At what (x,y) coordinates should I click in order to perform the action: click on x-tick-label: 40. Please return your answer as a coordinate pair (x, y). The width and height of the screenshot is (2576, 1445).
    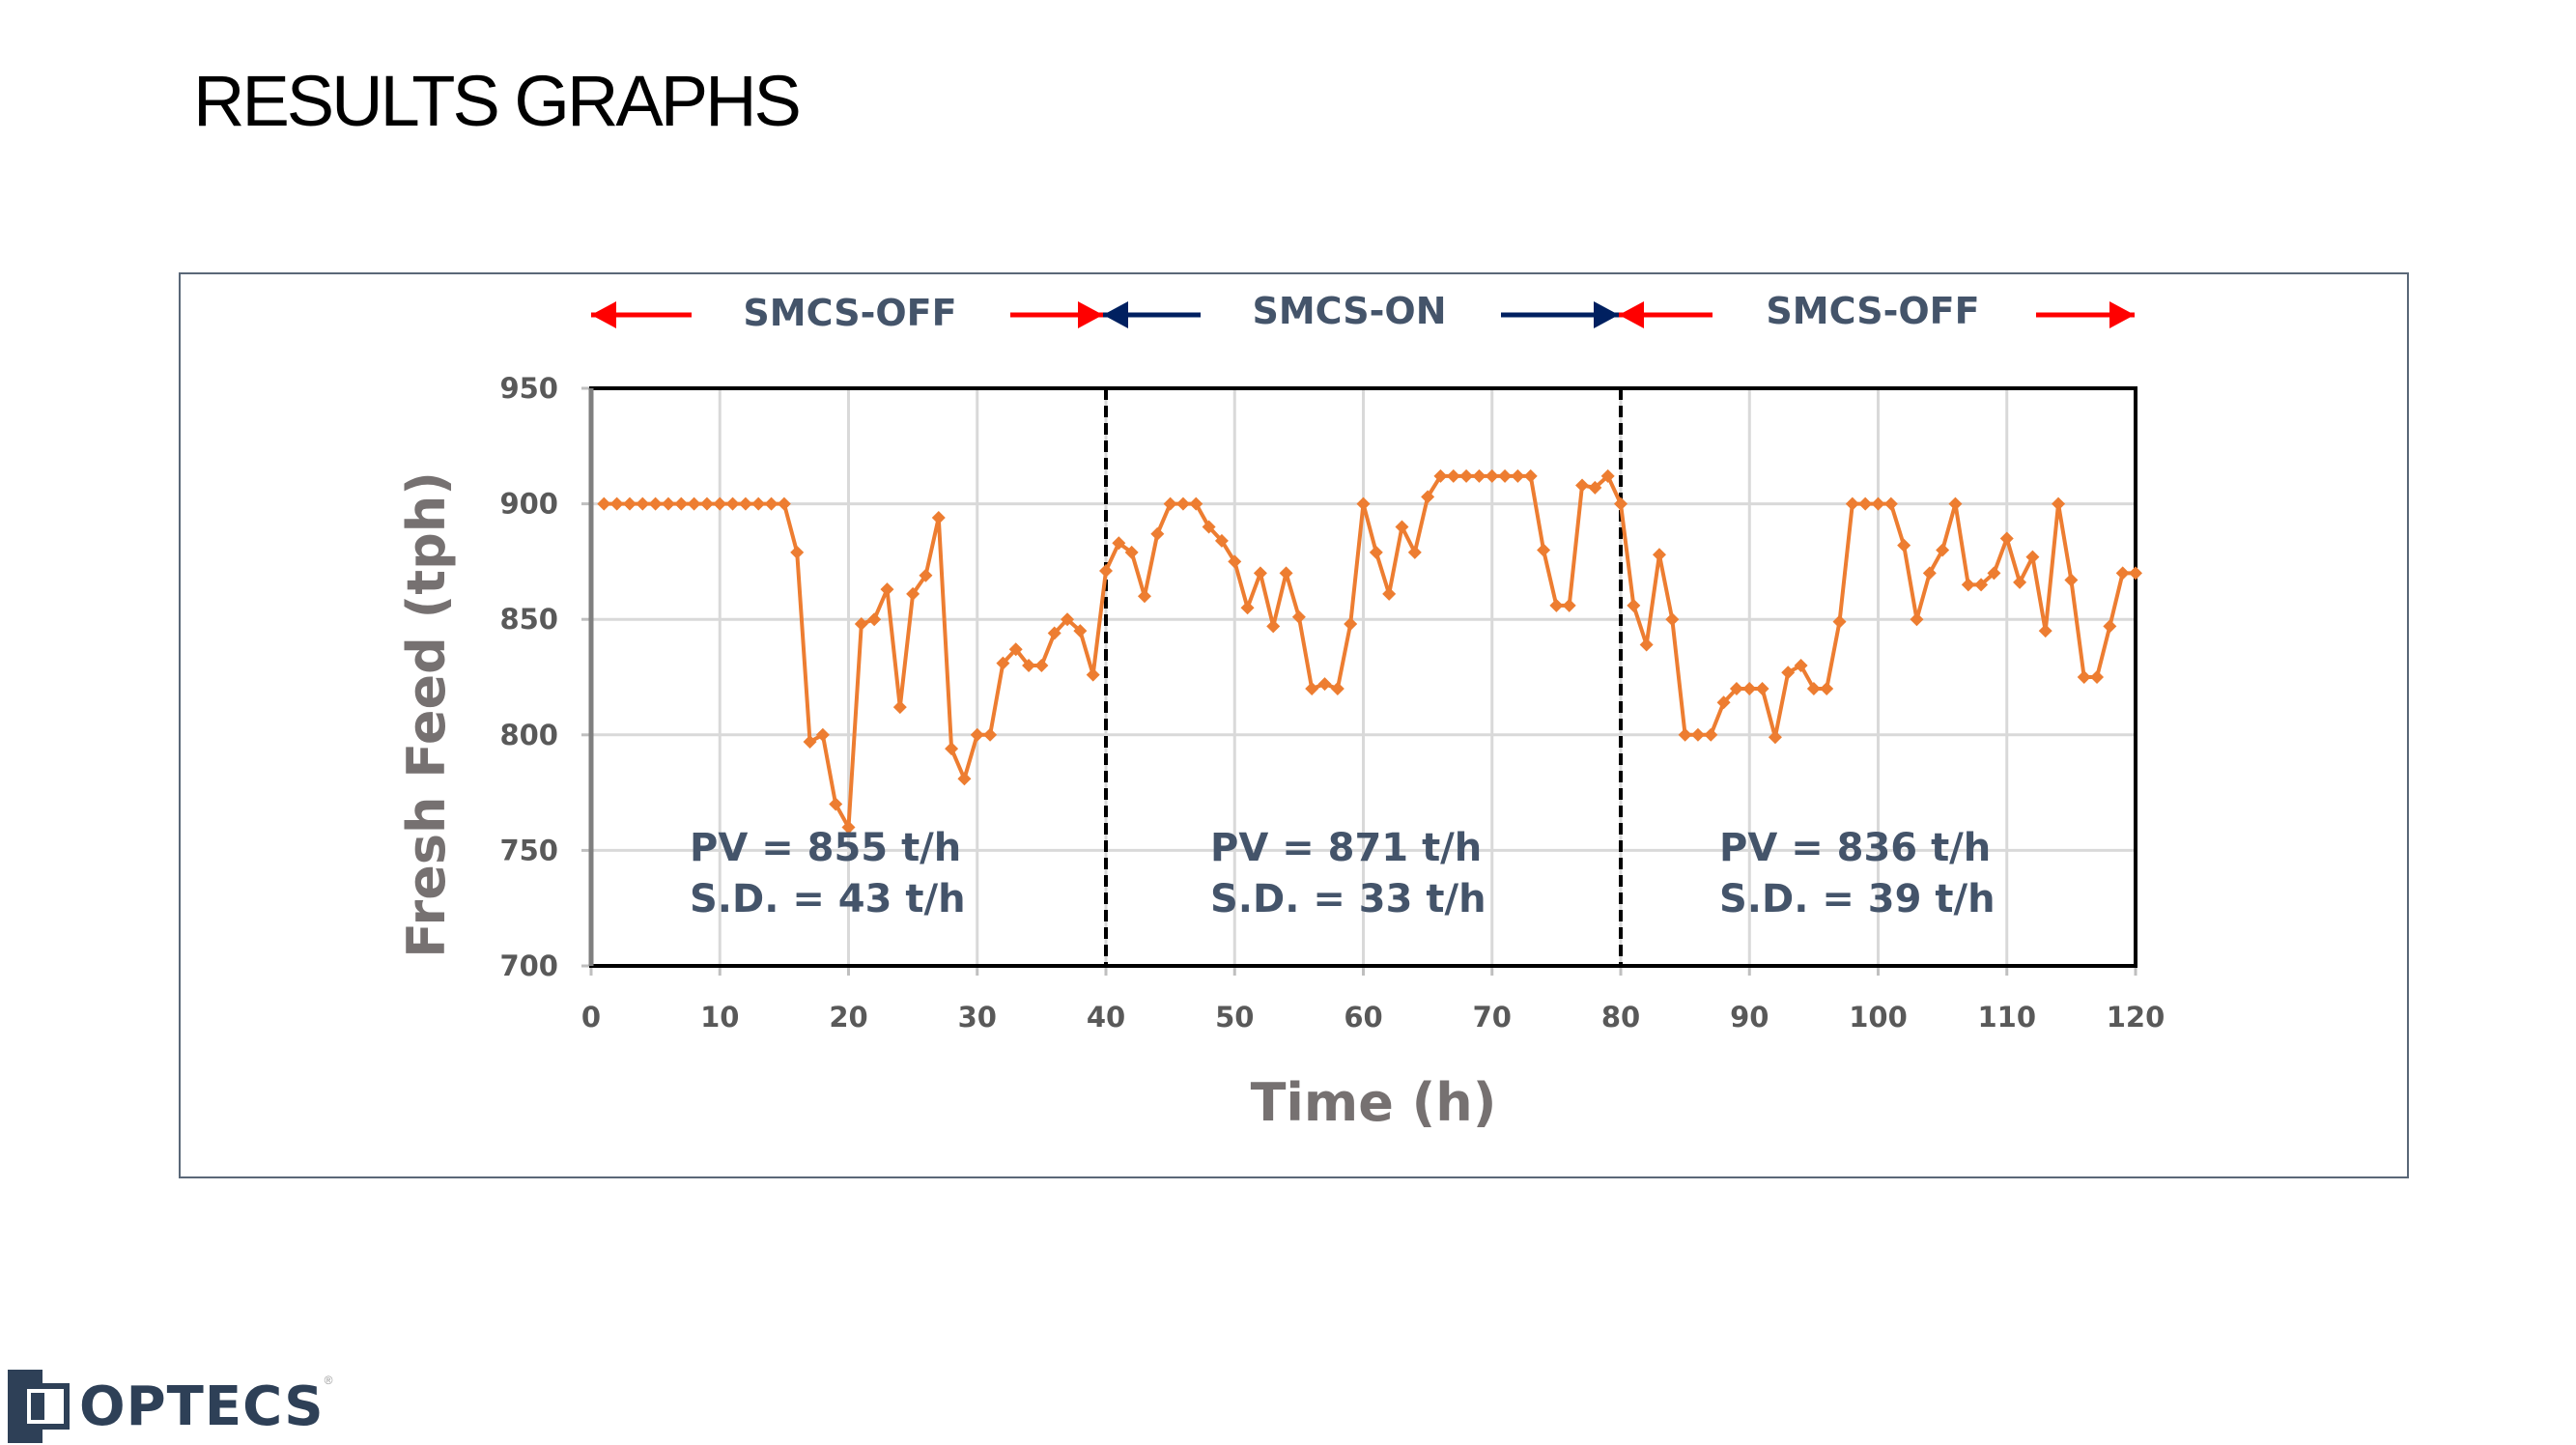
    Looking at the image, I should click on (1106, 1018).